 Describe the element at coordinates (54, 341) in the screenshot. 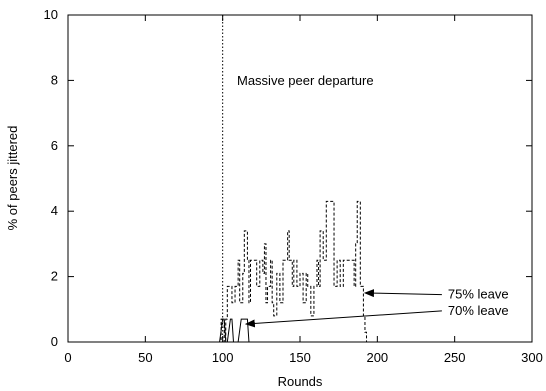

I see `y-tick-label-0: 0` at that location.